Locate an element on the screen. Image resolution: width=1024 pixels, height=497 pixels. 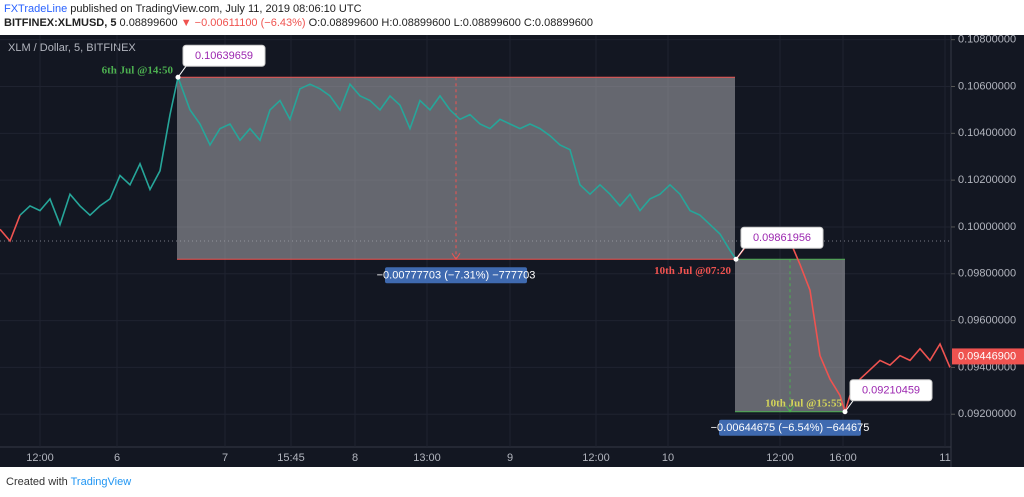
footer: Created with TradingView is located at coordinates (68, 482).